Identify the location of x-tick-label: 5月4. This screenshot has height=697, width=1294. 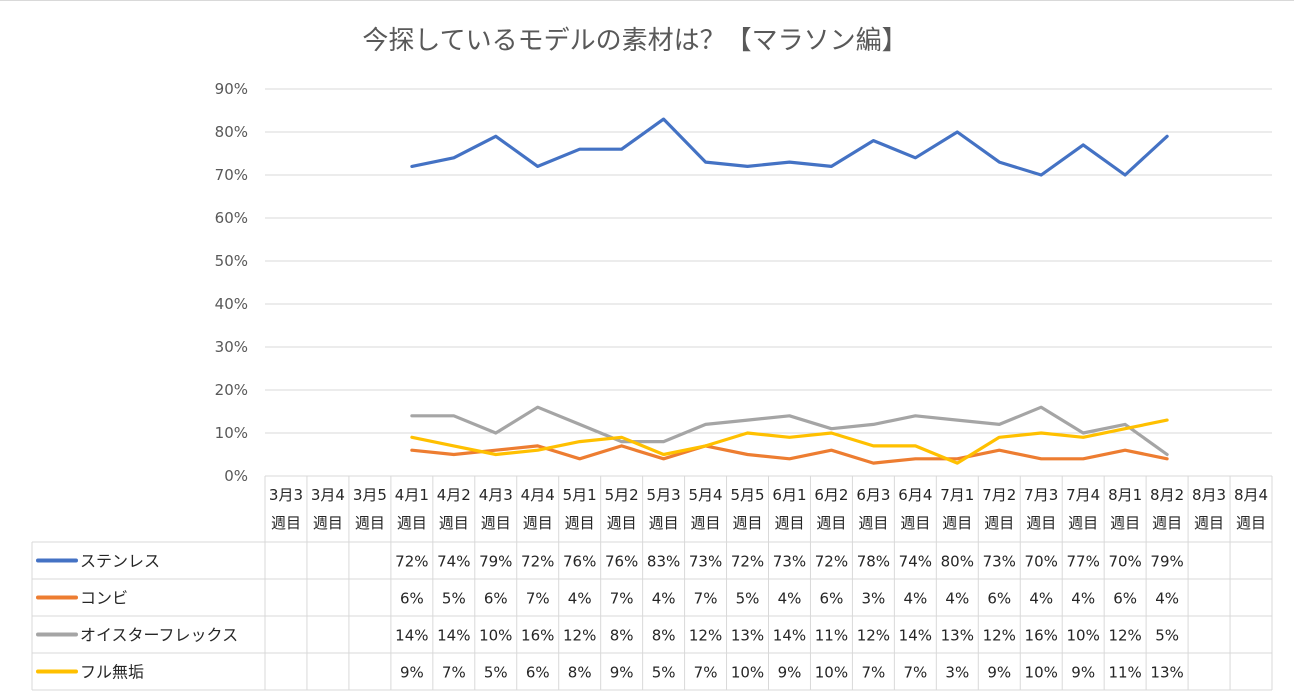
(706, 495).